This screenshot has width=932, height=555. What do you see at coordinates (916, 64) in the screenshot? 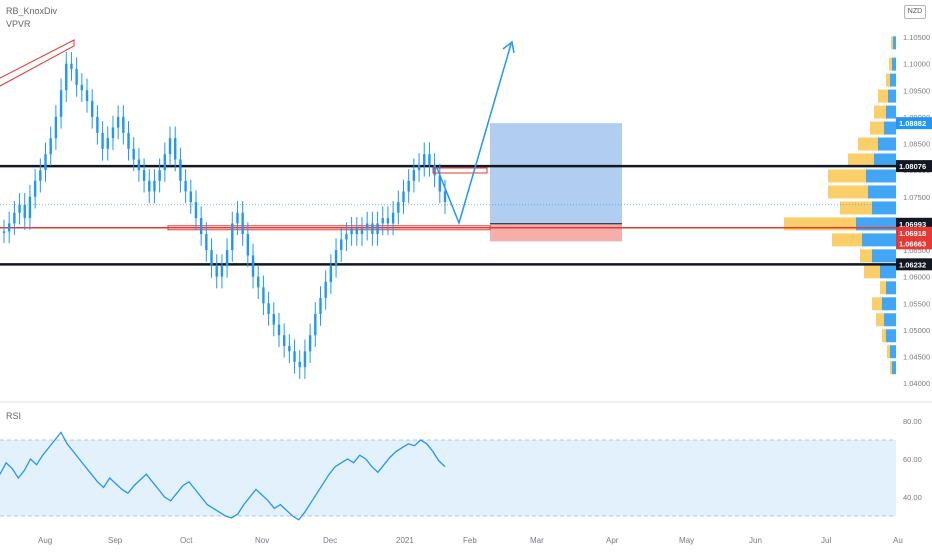
I see `y-tick-label: 1.10000` at bounding box center [916, 64].